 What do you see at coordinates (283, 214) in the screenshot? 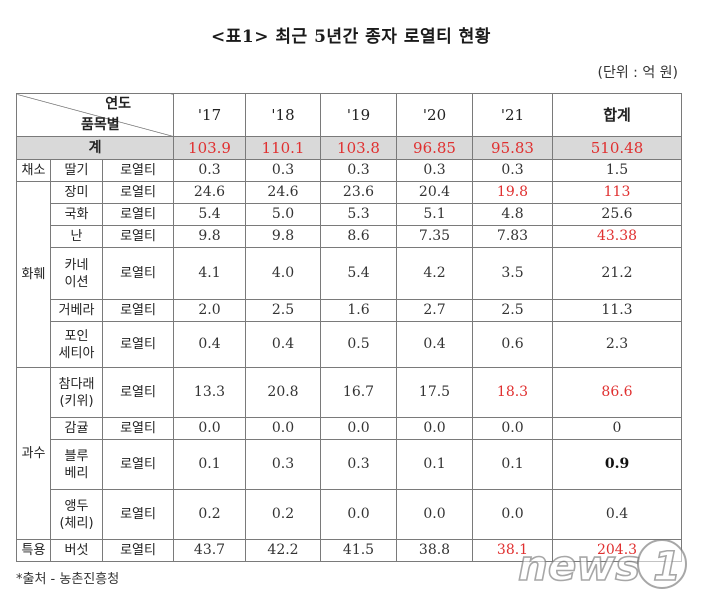
I see `value-cell: 5.0` at bounding box center [283, 214].